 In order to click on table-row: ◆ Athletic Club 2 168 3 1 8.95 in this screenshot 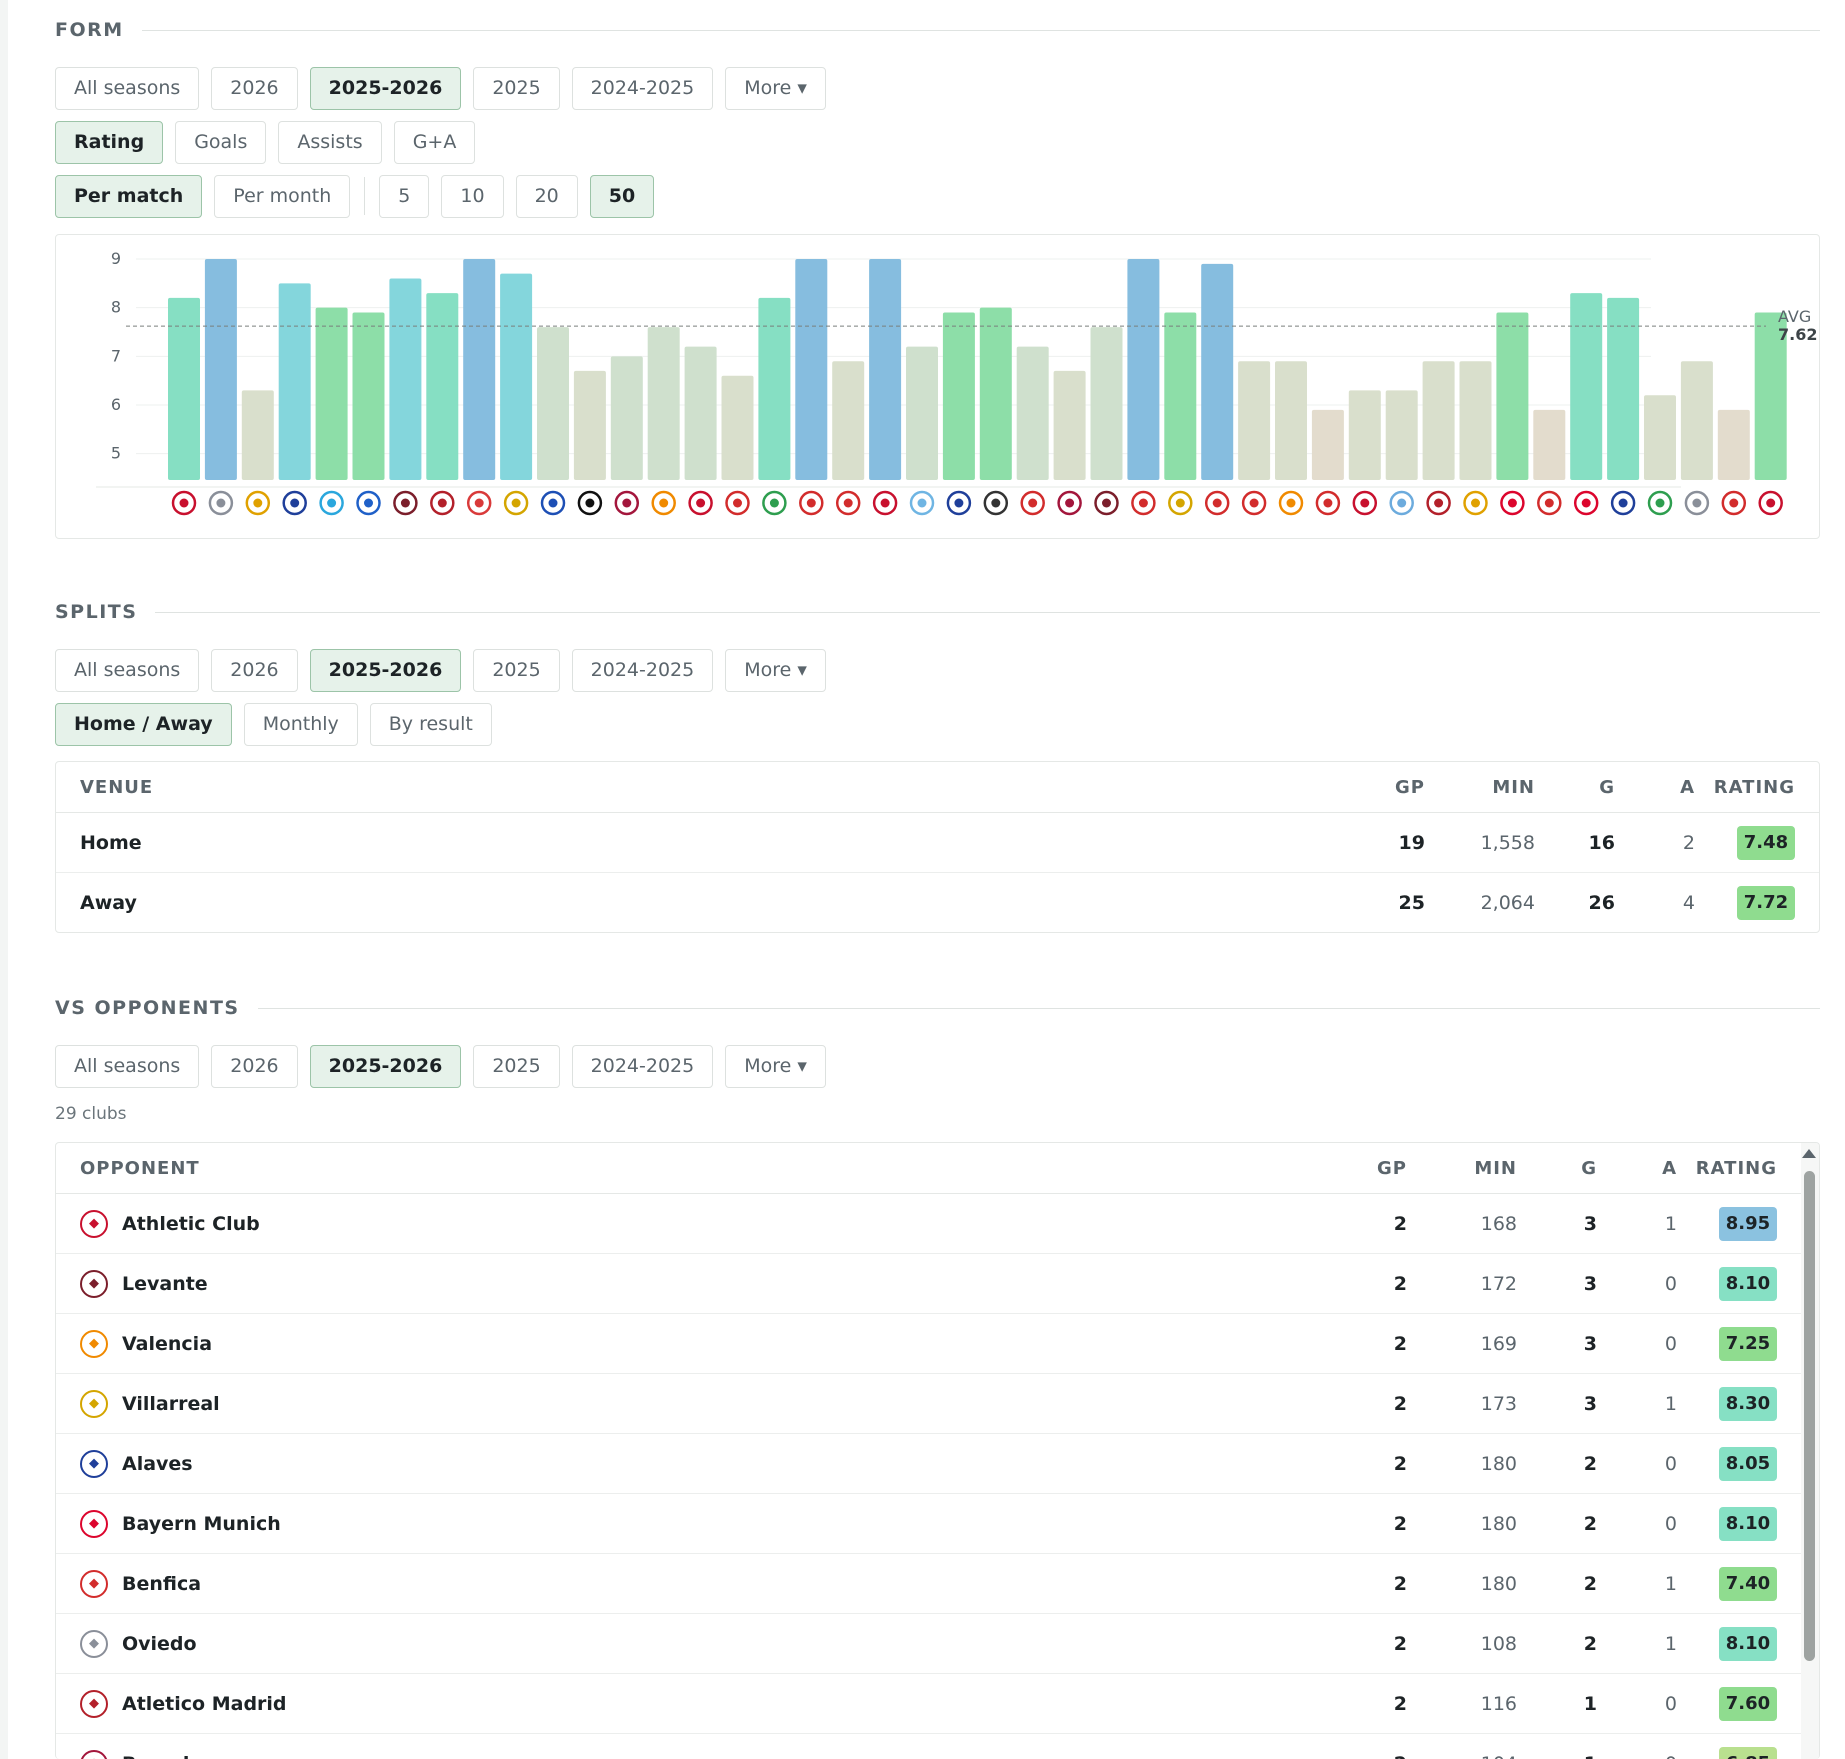, I will do `click(928, 1224)`.